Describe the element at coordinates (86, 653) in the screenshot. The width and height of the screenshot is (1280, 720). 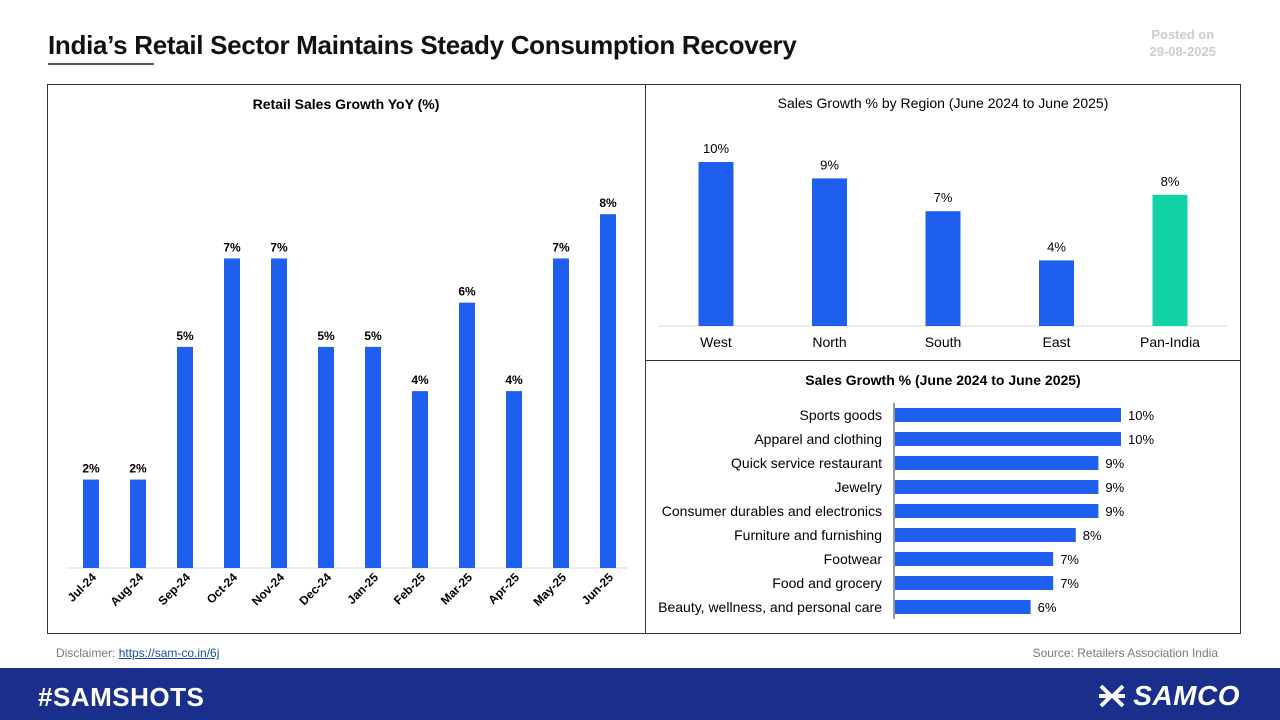
I see `disclaimer-label: Disclaimer:` at that location.